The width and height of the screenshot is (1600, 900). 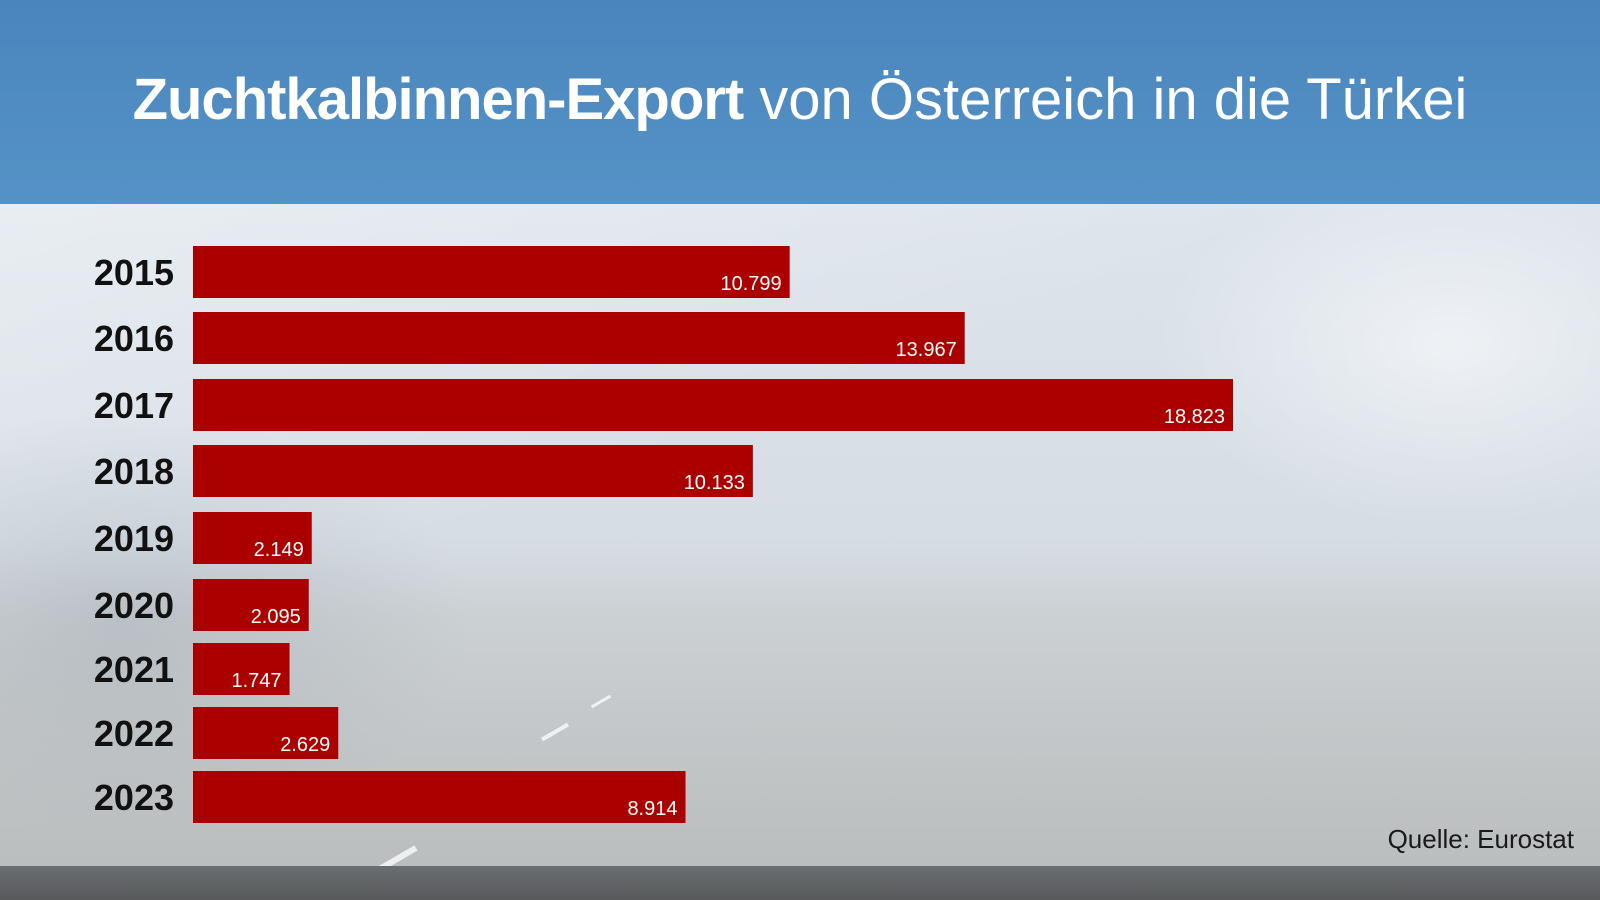 I want to click on category-label-2019: 2019, so click(x=134, y=538).